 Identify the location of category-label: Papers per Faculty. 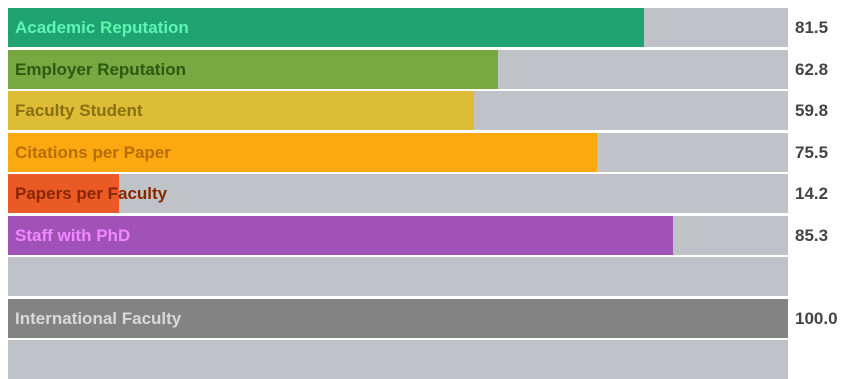
(91, 193).